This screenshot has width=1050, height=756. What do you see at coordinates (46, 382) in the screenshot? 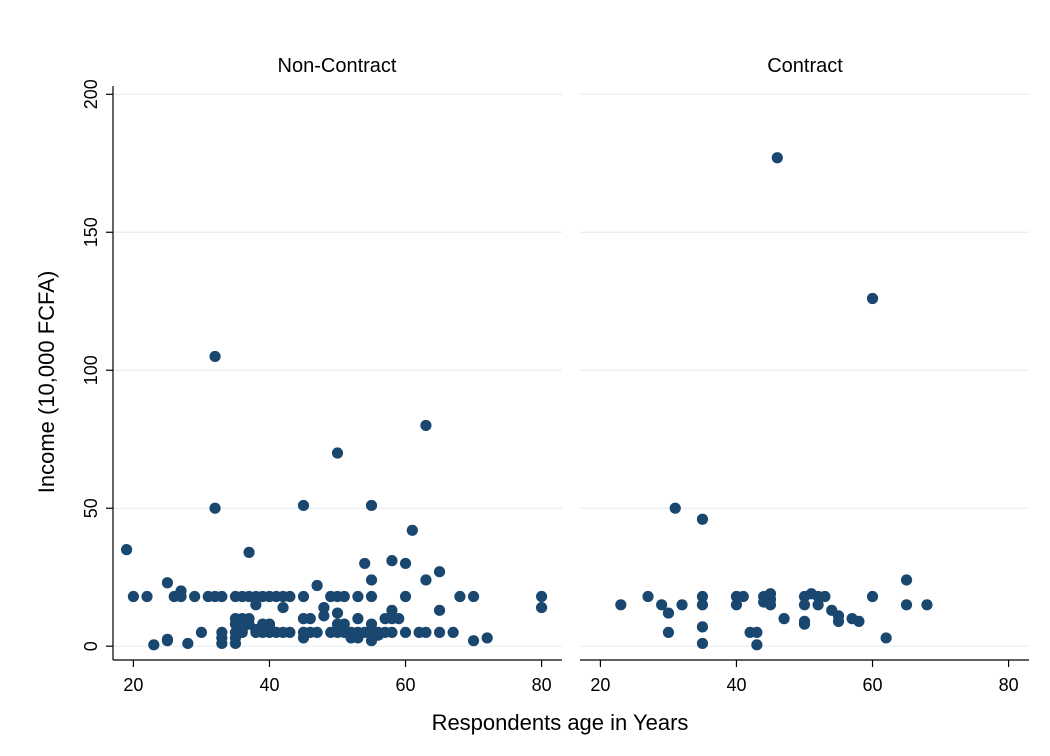
I see `y-axis-title: Income (10,000 FCFA)` at bounding box center [46, 382].